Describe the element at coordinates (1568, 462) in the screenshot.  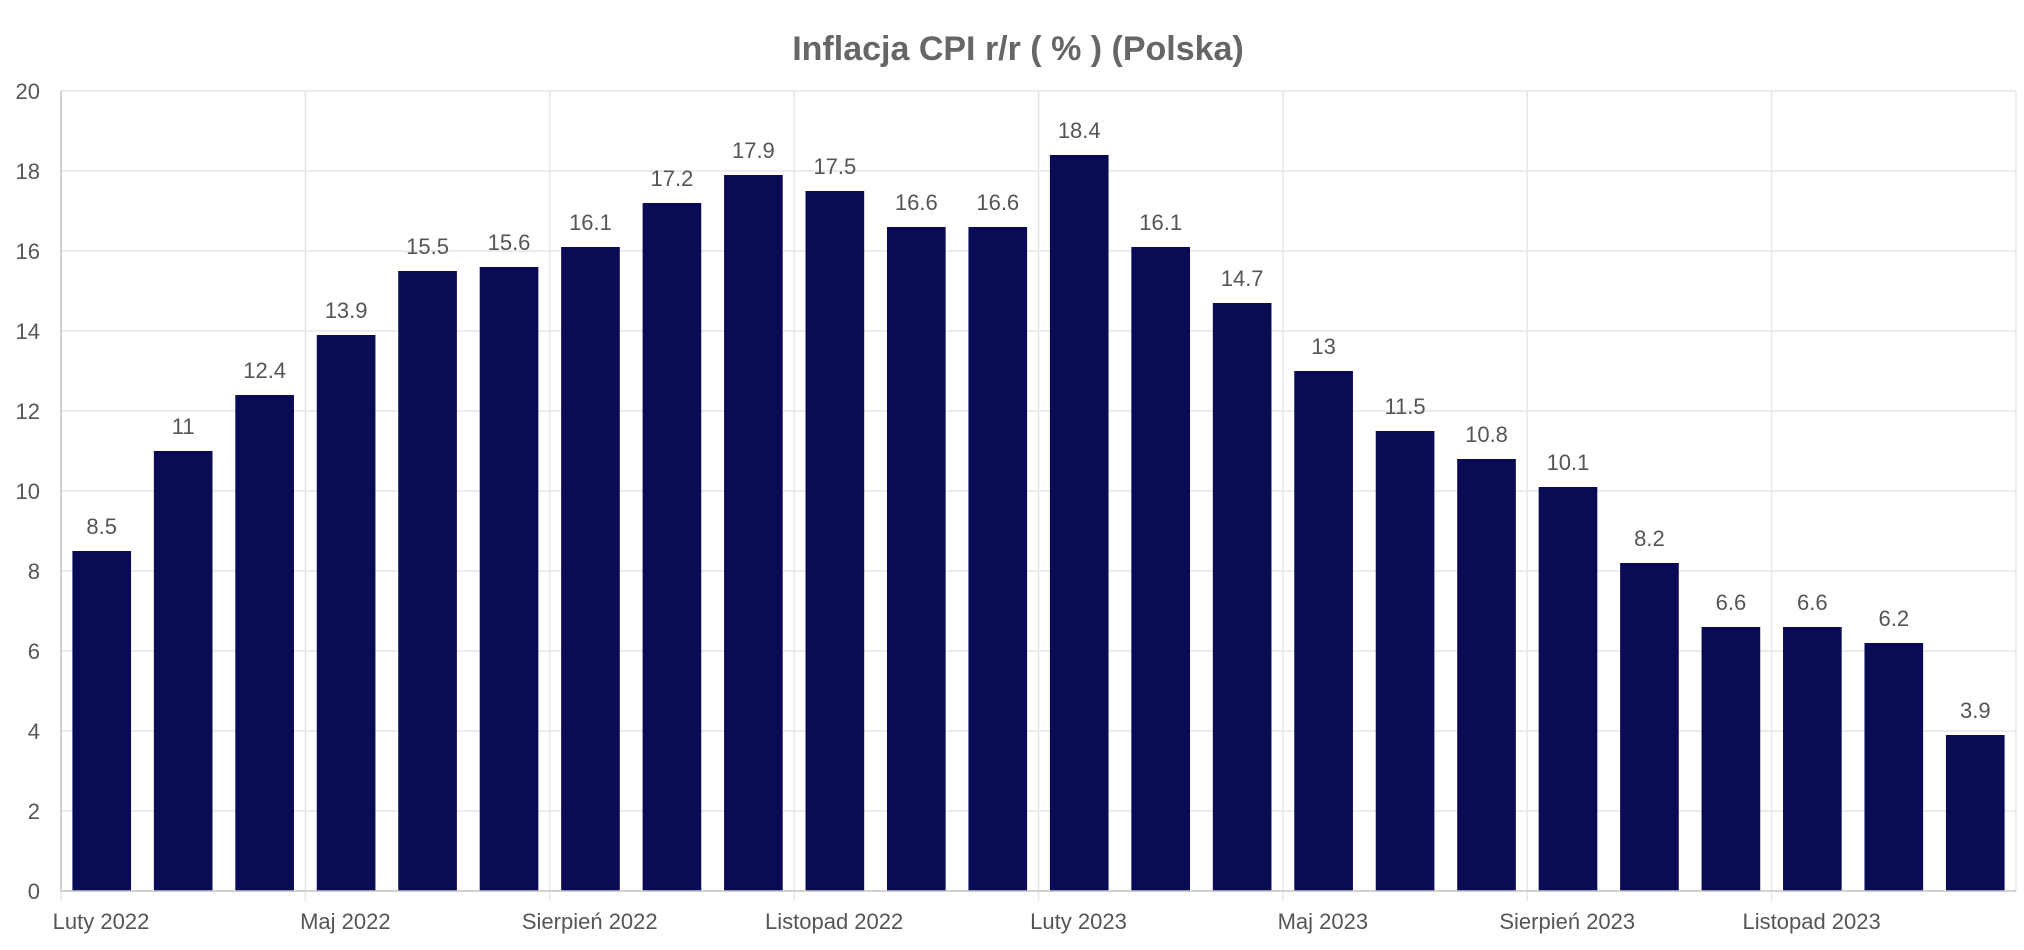
I see `bar-value-label: 10.1` at that location.